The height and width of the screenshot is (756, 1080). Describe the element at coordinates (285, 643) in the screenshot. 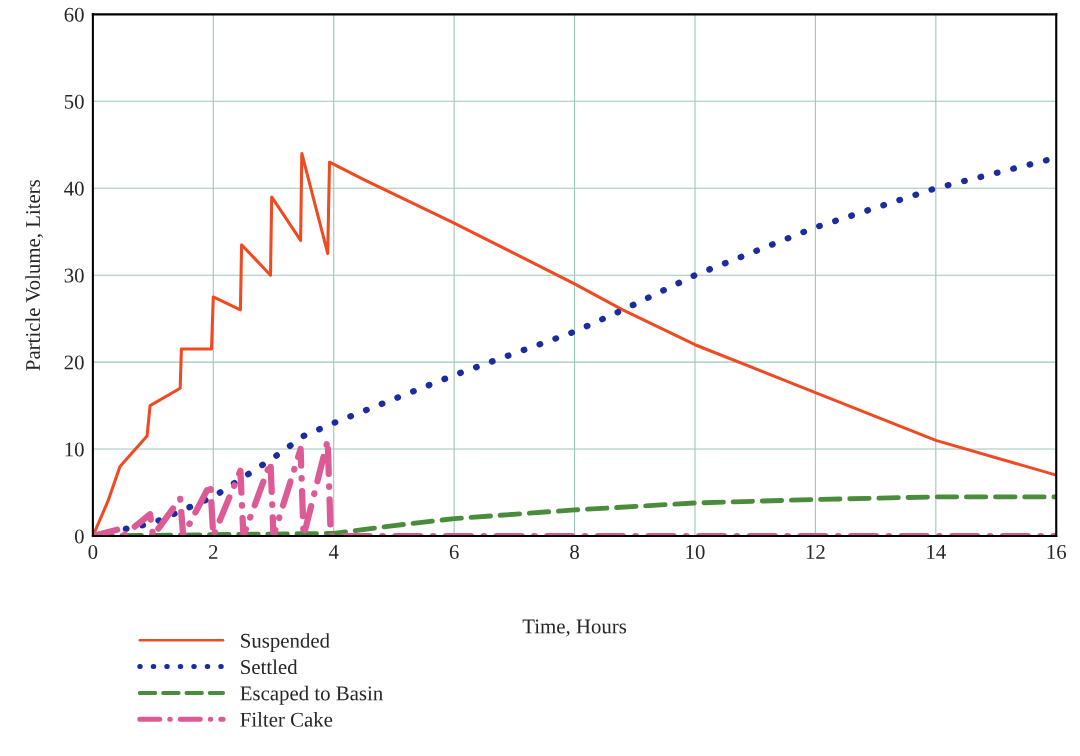

I see `legend-label: Suspended` at that location.